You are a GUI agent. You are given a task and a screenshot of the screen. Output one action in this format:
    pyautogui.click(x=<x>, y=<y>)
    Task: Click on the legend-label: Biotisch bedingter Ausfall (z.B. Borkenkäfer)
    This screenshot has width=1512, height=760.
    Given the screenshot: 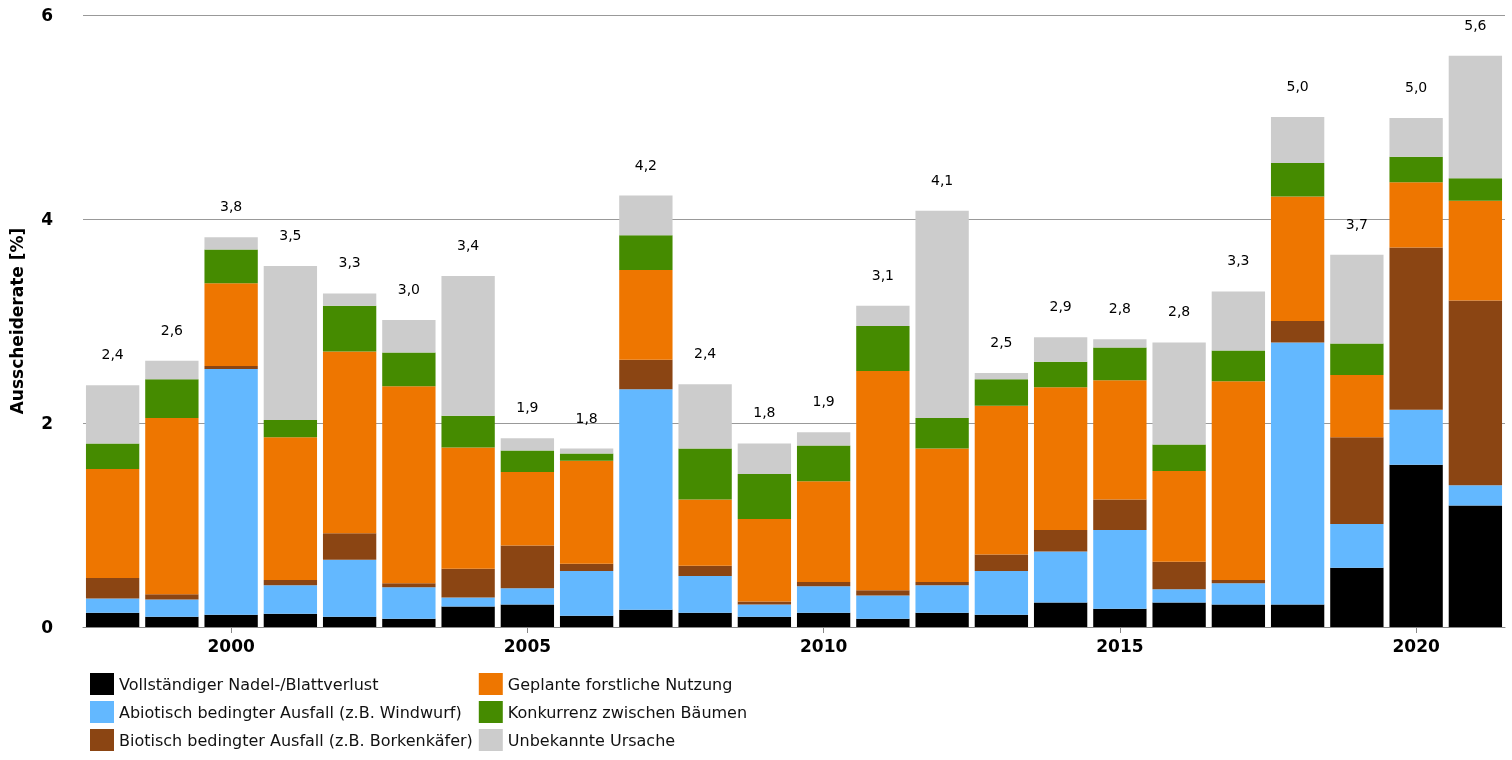 What is the action you would take?
    pyautogui.click(x=296, y=740)
    